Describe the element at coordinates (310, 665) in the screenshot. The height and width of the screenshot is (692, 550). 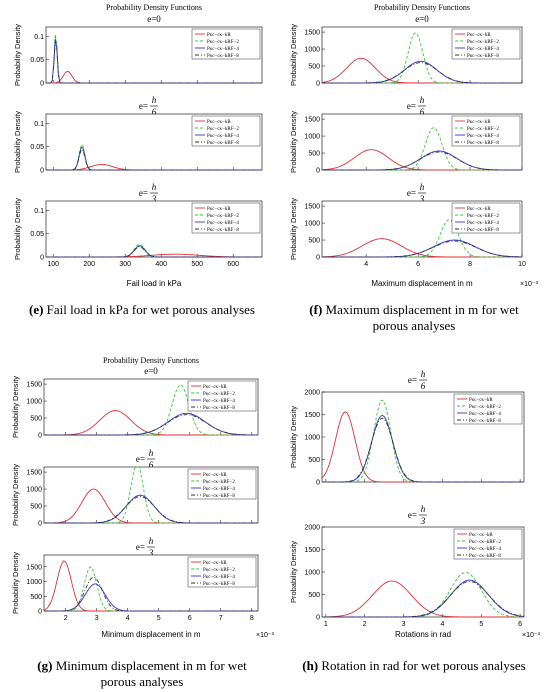
I see `caption-h-letter: (h)` at that location.